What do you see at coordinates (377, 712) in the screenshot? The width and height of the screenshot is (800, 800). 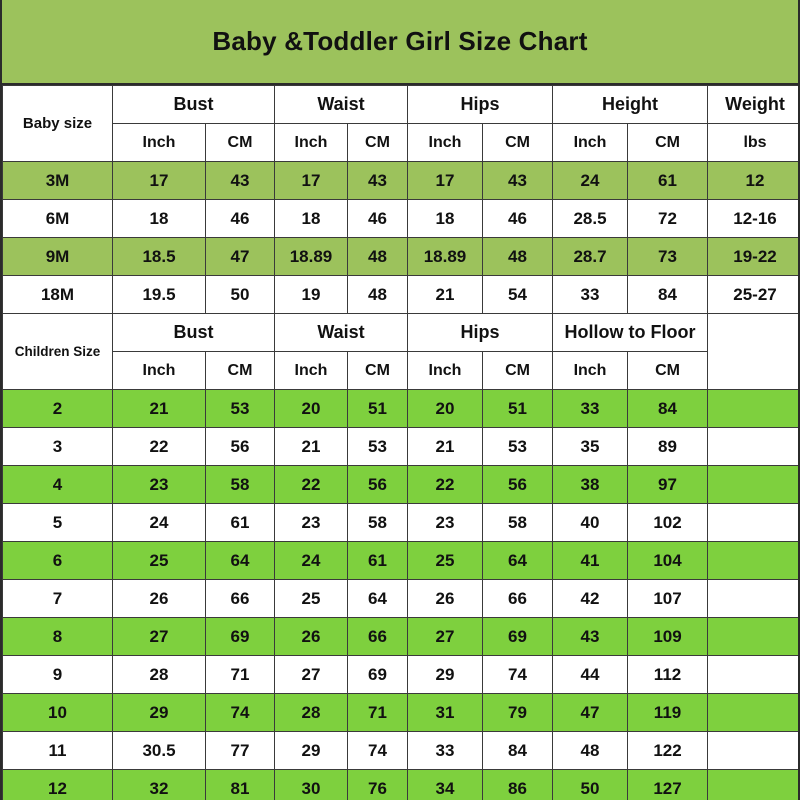 I see `cell-waist-cm: 71` at bounding box center [377, 712].